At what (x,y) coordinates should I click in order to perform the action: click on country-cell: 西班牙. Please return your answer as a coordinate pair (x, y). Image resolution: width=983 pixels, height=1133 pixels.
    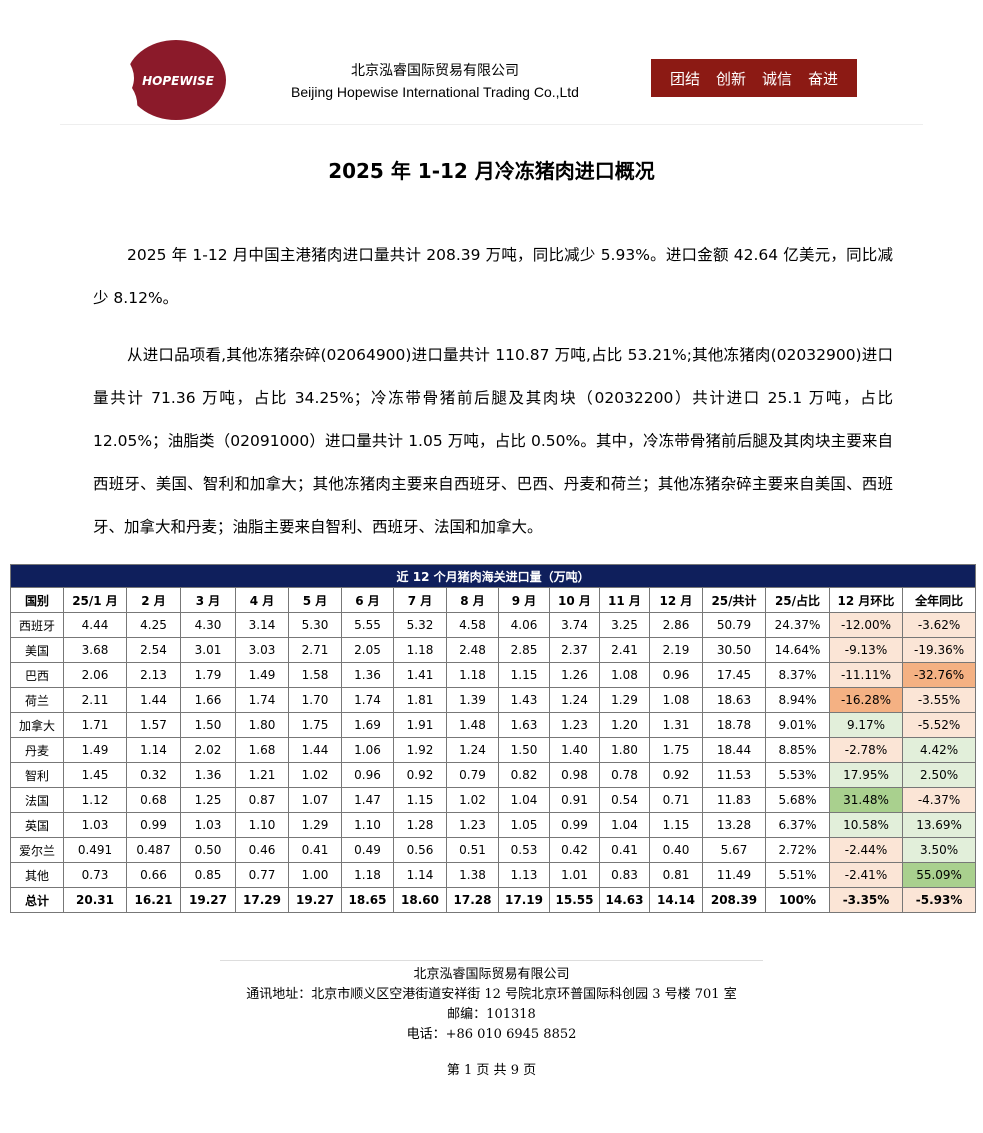
    Looking at the image, I should click on (37, 625).